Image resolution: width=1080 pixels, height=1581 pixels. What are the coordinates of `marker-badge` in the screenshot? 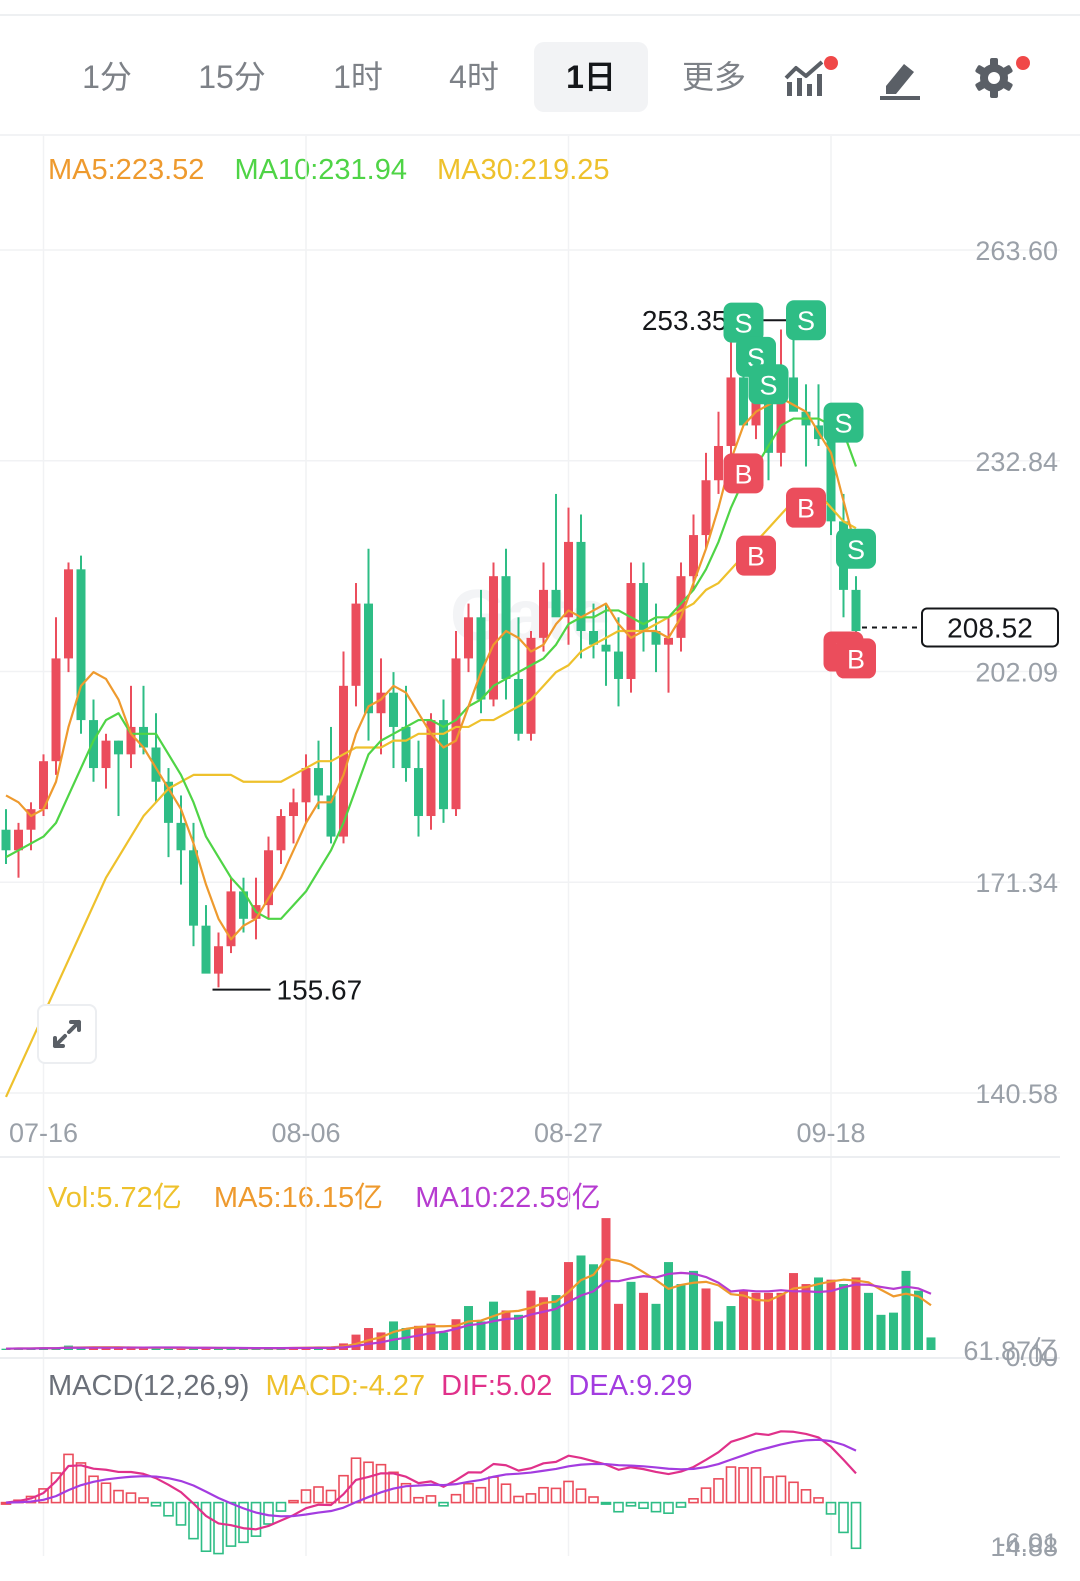 It's located at (756, 555).